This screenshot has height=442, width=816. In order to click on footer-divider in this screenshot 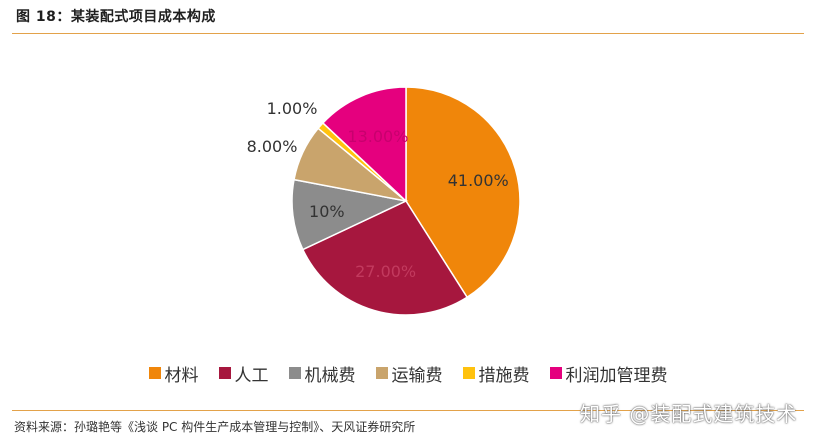, I will do `click(408, 410)`.